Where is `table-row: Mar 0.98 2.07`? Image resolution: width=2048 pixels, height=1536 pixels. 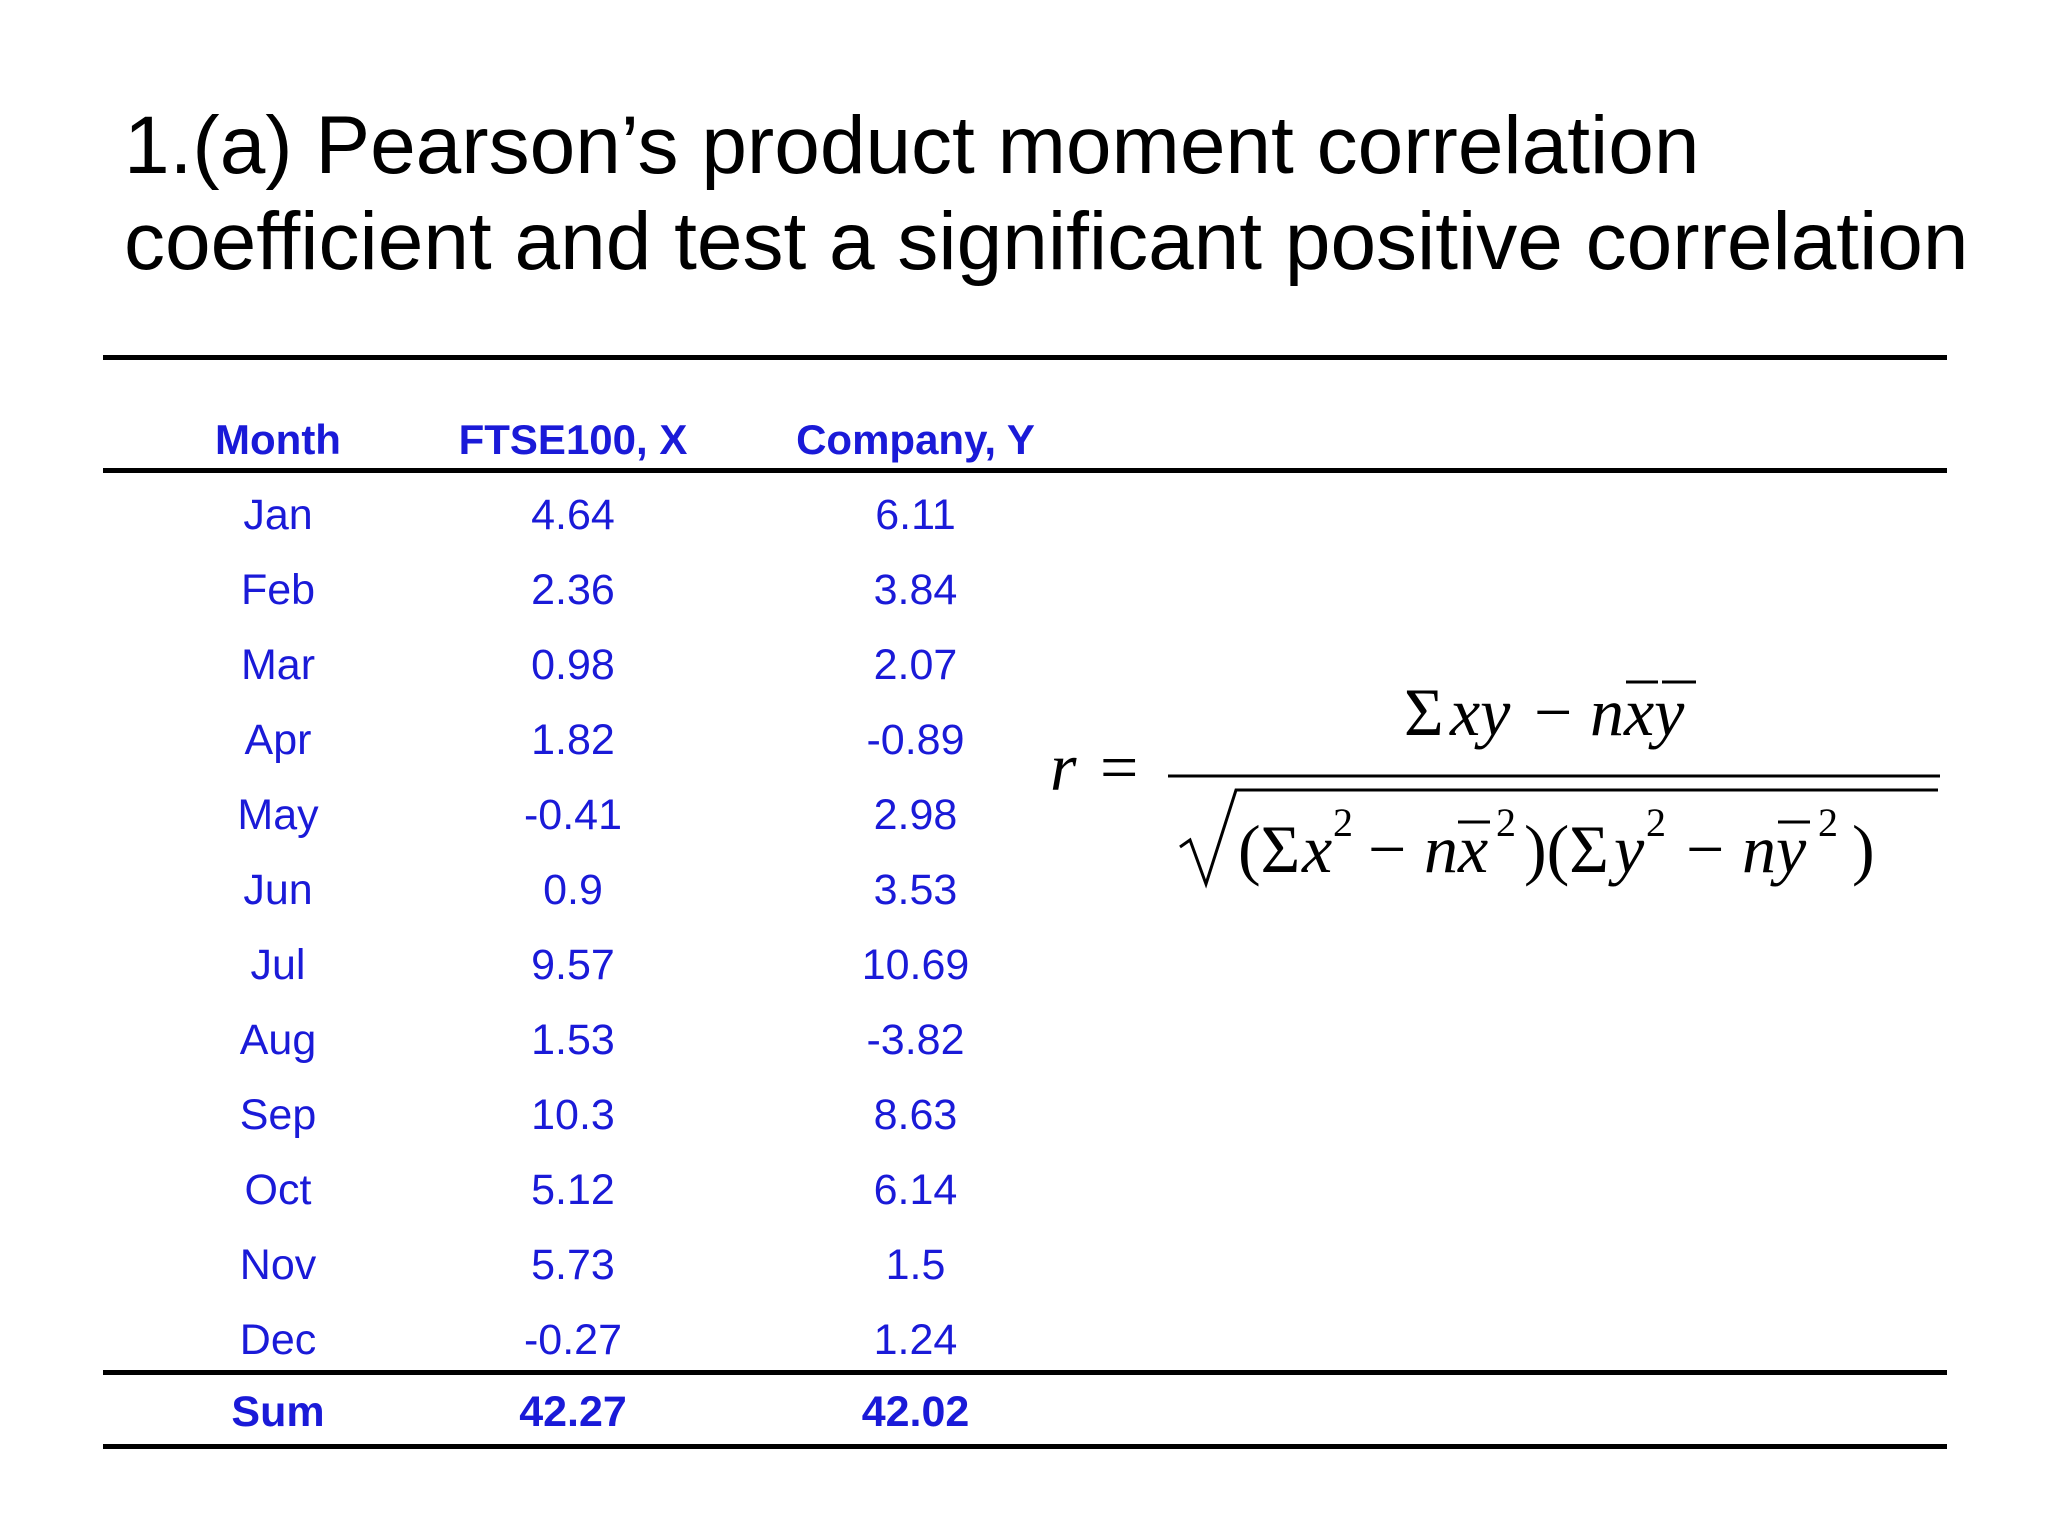 table-row: Mar 0.98 2.07 is located at coordinates (603, 665).